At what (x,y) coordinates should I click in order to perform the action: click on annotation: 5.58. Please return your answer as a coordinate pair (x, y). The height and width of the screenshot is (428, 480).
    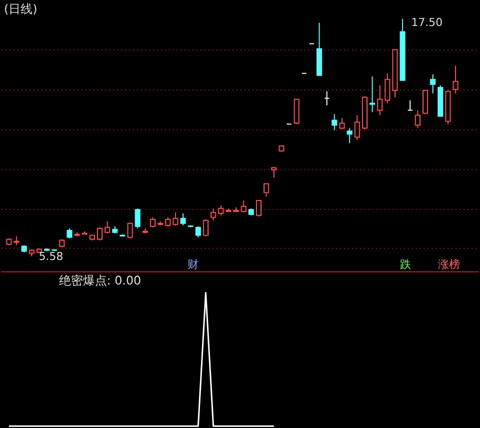
    Looking at the image, I should click on (51, 256).